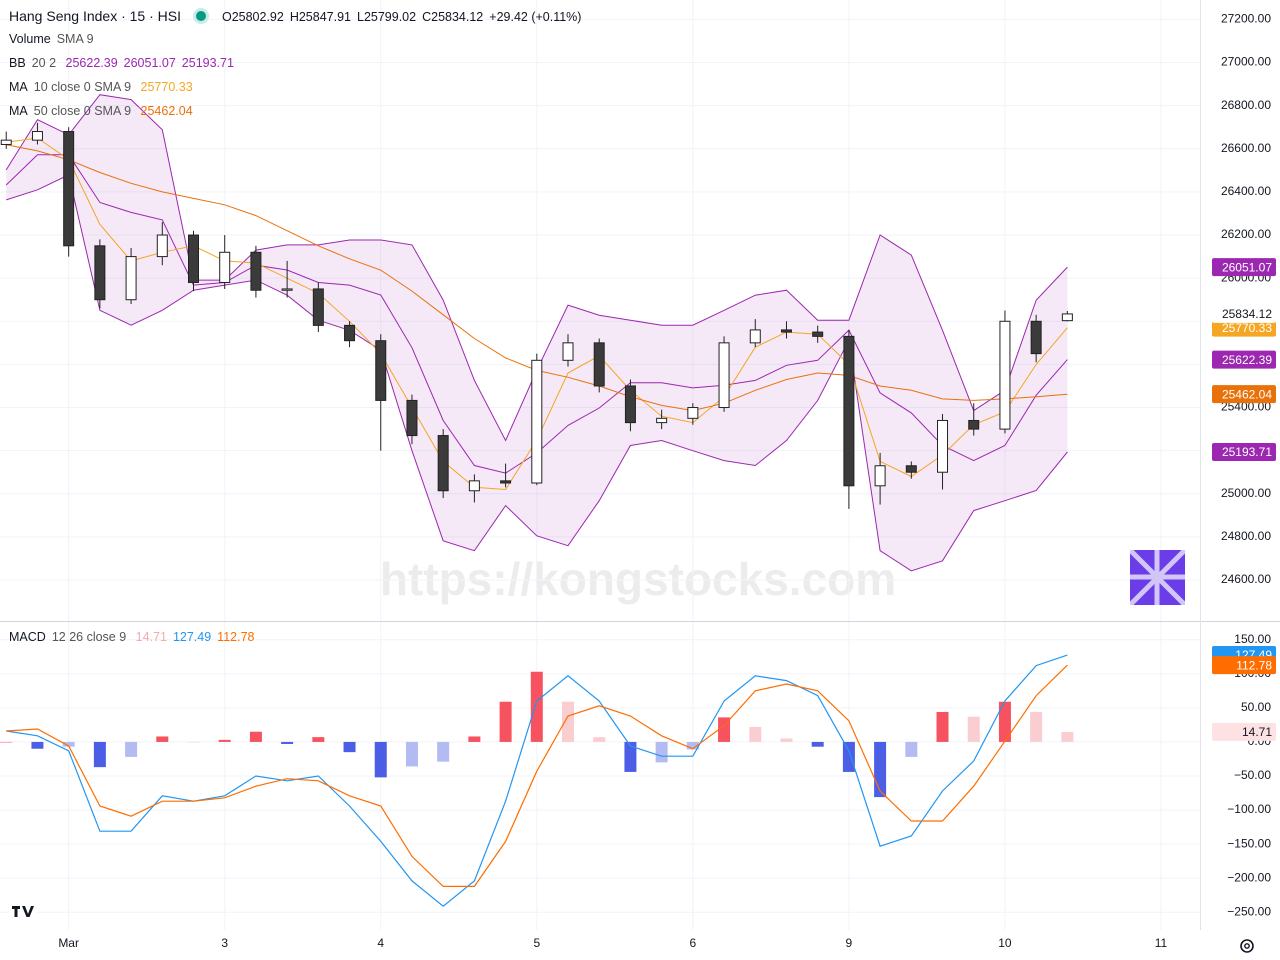 Image resolution: width=1280 pixels, height=960 pixels. I want to click on last-price-badge-bg, so click(1244, 313).